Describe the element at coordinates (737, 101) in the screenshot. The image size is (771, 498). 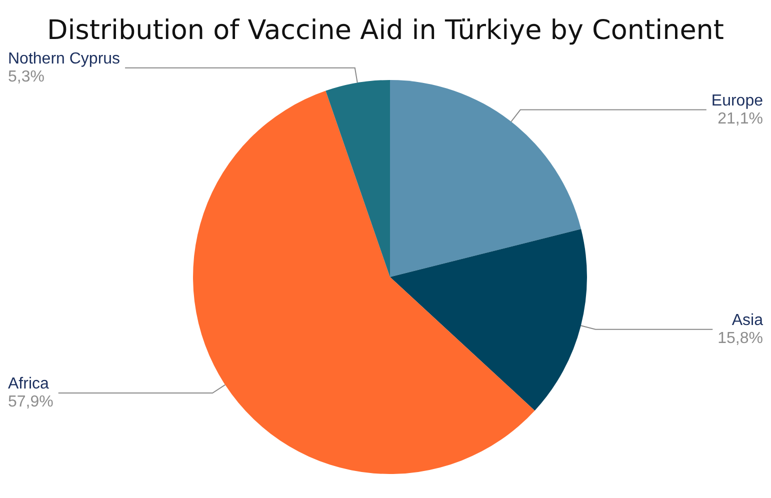
I see `slice-label: Europe` at that location.